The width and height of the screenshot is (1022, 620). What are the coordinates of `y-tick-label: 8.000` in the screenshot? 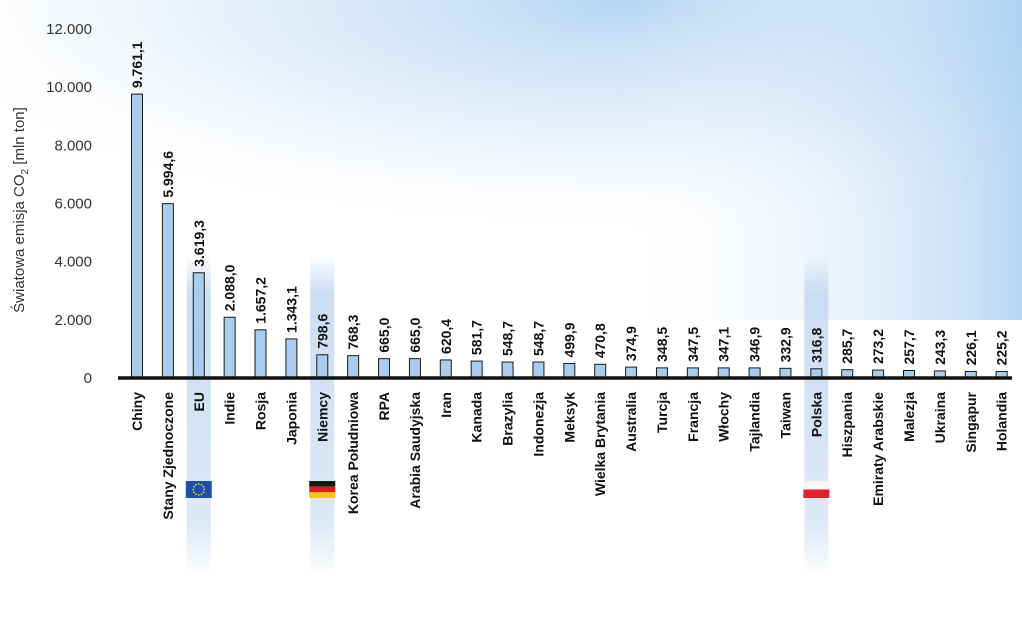 It's located at (73, 145).